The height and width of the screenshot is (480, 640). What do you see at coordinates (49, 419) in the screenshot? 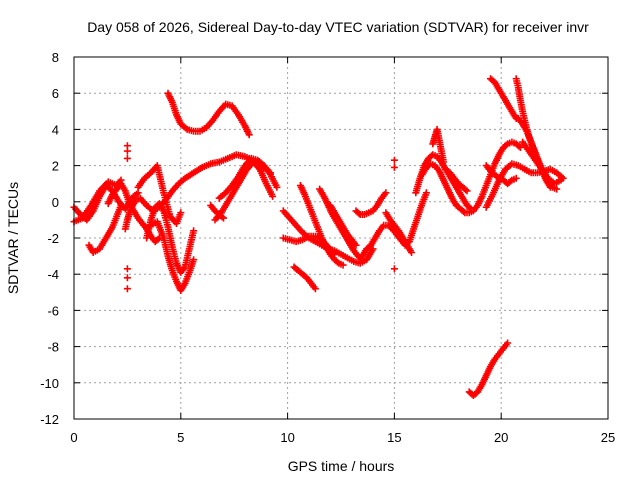
I see `y-tick-label: -12` at bounding box center [49, 419].